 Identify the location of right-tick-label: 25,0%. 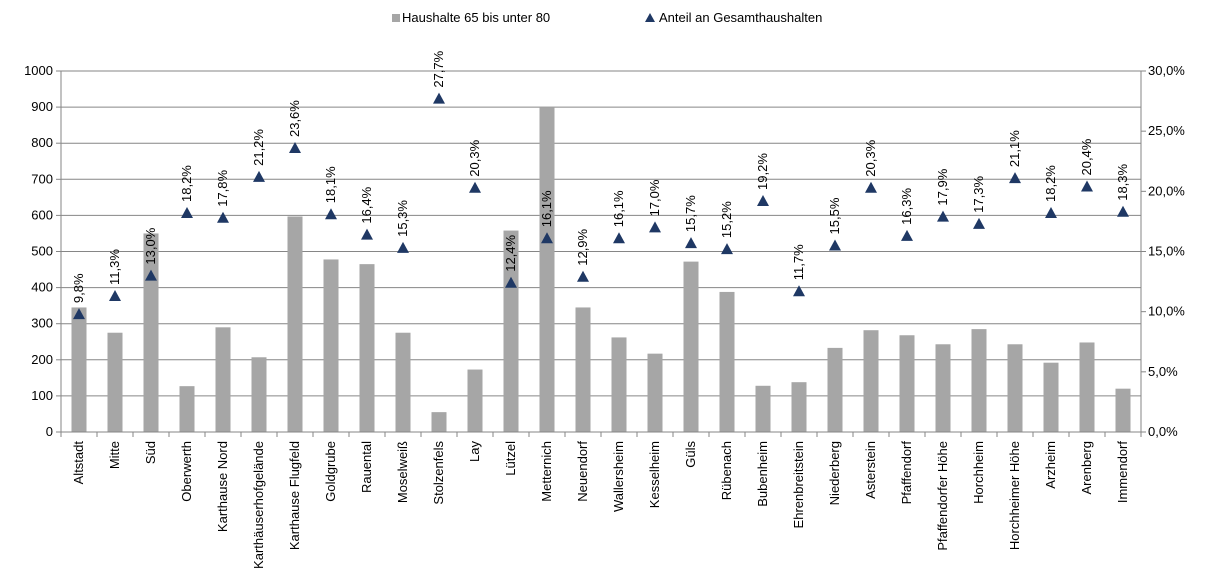
(1166, 130).